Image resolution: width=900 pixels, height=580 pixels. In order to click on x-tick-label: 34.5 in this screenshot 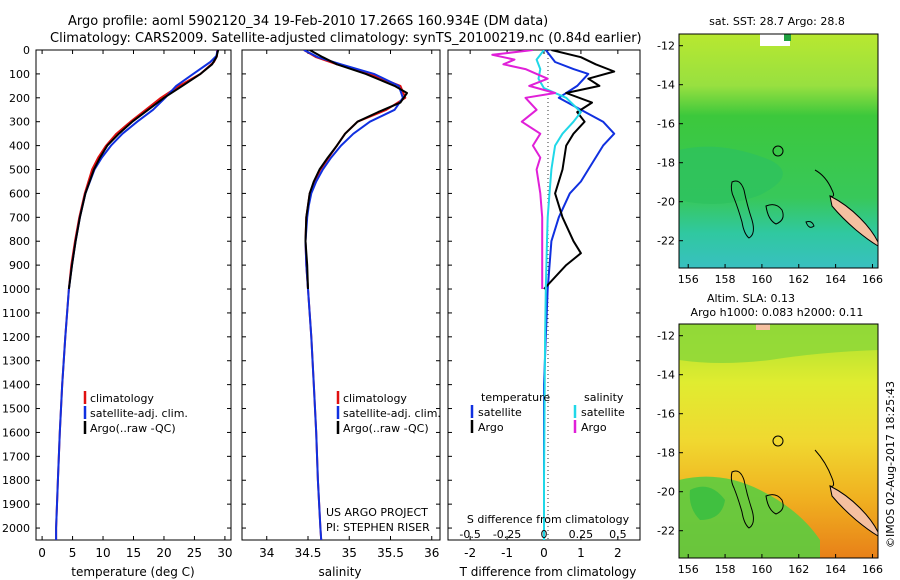, I will do `click(308, 553)`.